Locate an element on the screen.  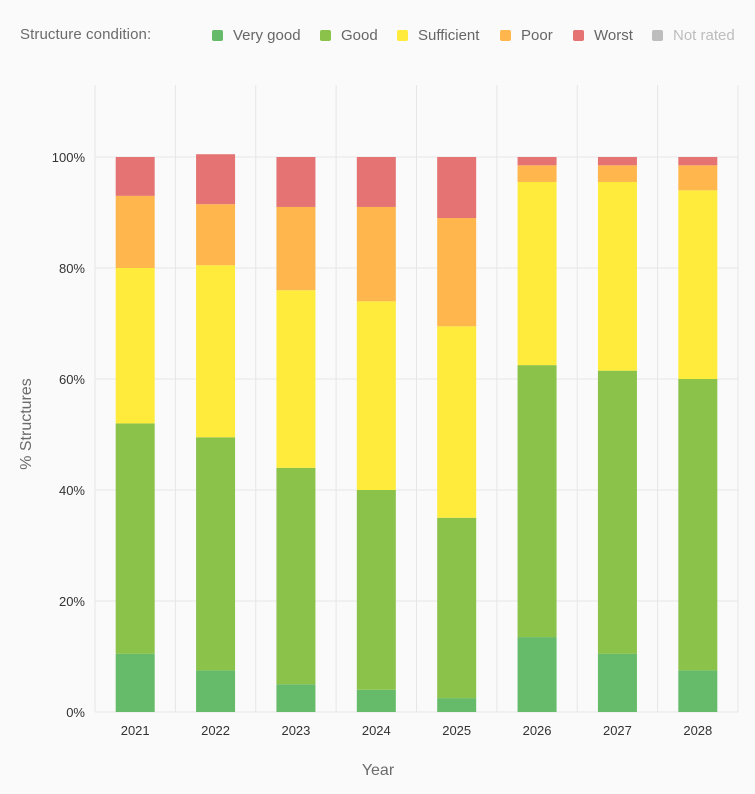
legend-item-not-rated: Not rated is located at coordinates (693, 35).